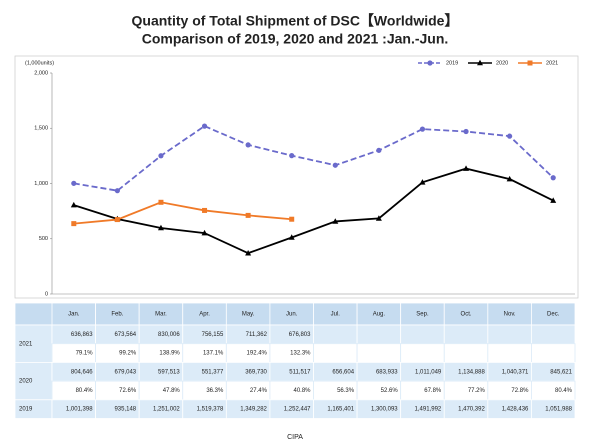 The width and height of the screenshot is (590, 447). What do you see at coordinates (466, 315) in the screenshot?
I see `header-label: Oct.` at bounding box center [466, 315].